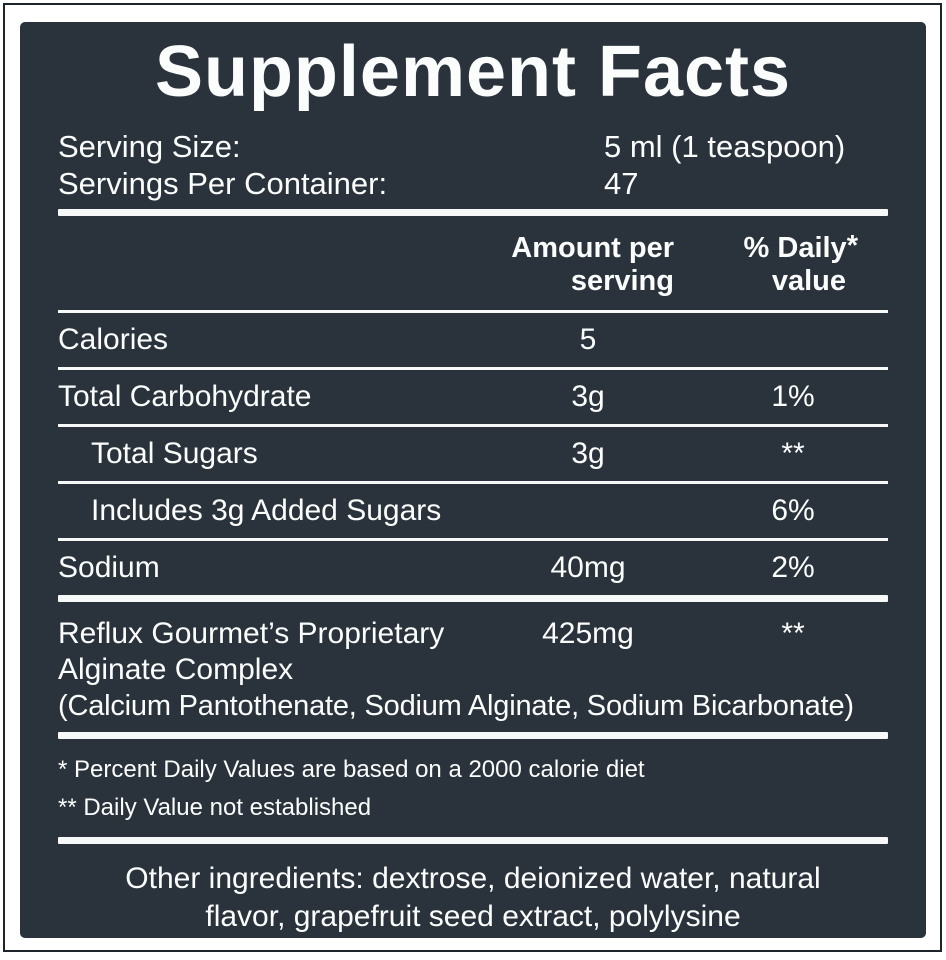 This screenshot has height=960, width=946. I want to click on nutrient-name: Total Sugars, so click(174, 453).